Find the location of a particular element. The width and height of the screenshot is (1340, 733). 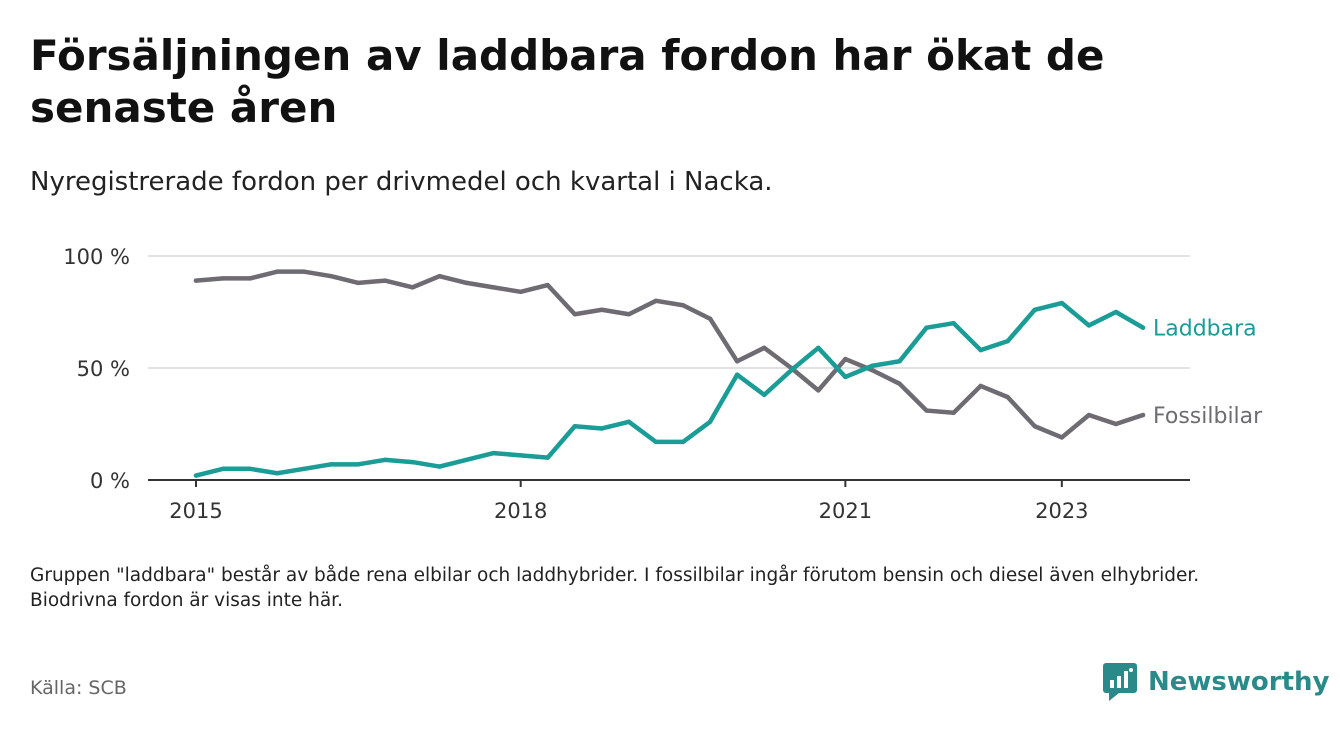

y-axis-tick-labels: 0 % 50 % 100 % is located at coordinates (96, 369).